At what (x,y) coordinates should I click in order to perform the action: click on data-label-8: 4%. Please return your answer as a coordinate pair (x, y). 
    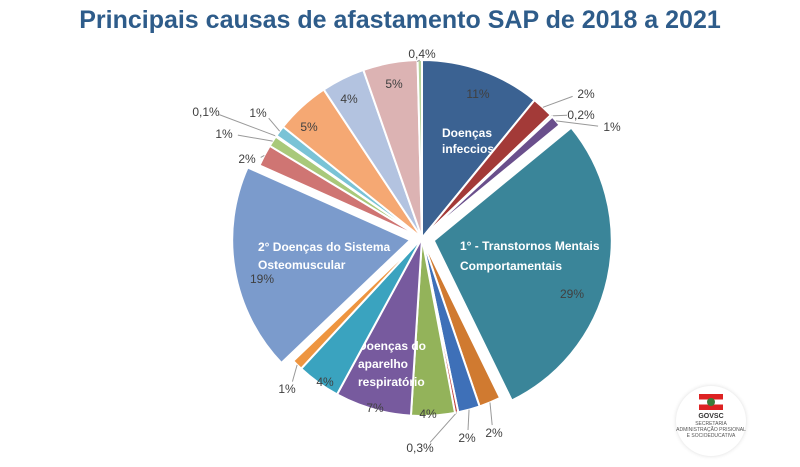
    Looking at the image, I should click on (428, 414).